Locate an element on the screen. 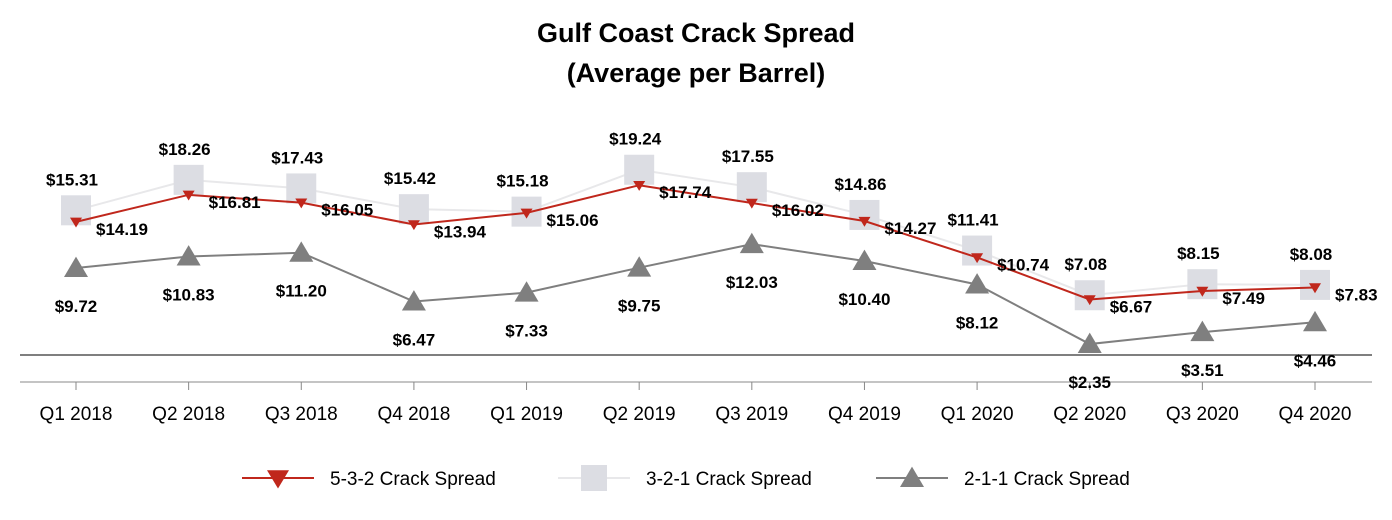 The height and width of the screenshot is (520, 1392). series-5-3-2-data-label: $16.81 is located at coordinates (235, 202).